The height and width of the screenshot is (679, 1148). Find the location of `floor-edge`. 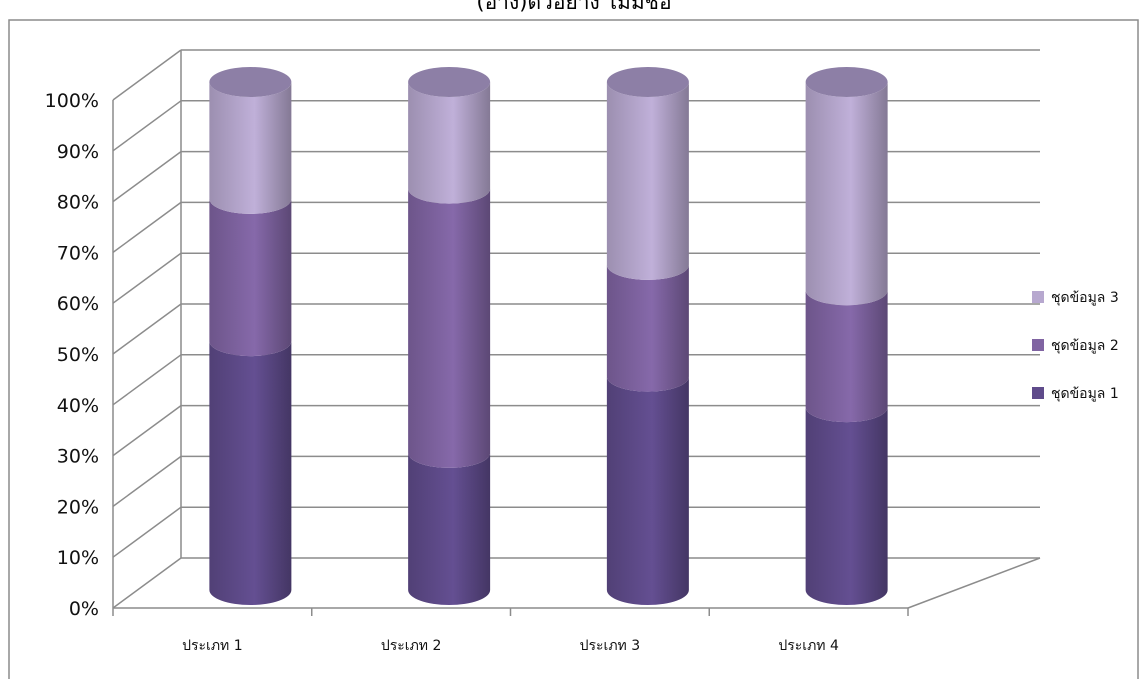

floor-edge is located at coordinates (974, 583).